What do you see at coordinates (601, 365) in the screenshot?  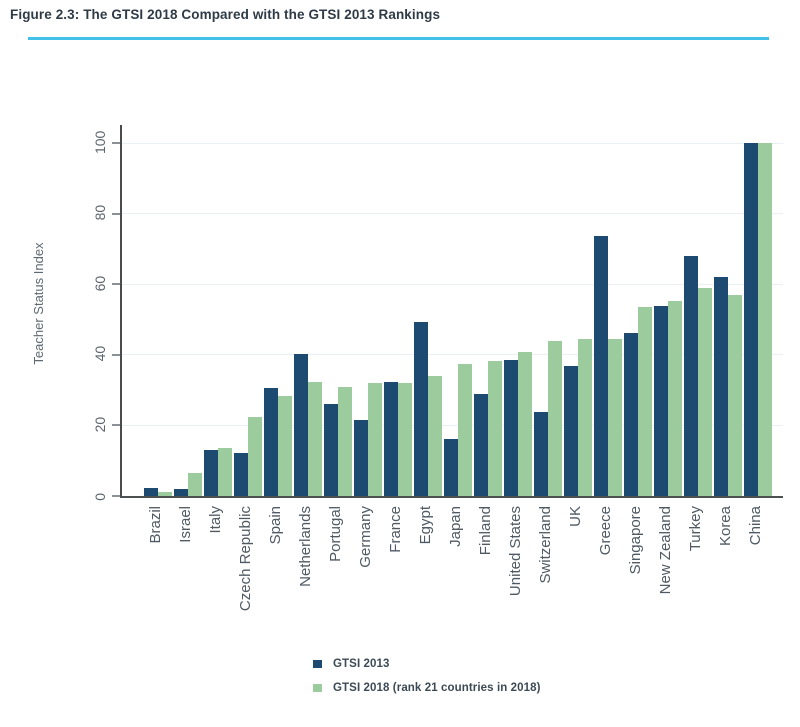 I see `bar-gtsi-2013-greece` at bounding box center [601, 365].